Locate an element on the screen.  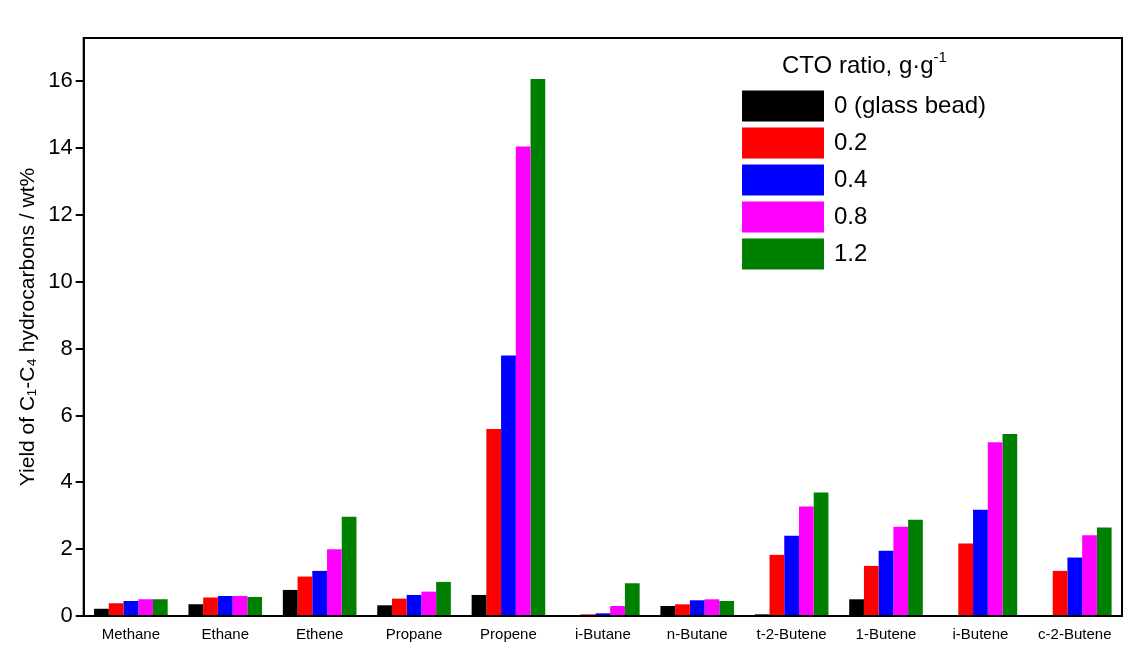
legend-label: 0.8 is located at coordinates (851, 215).